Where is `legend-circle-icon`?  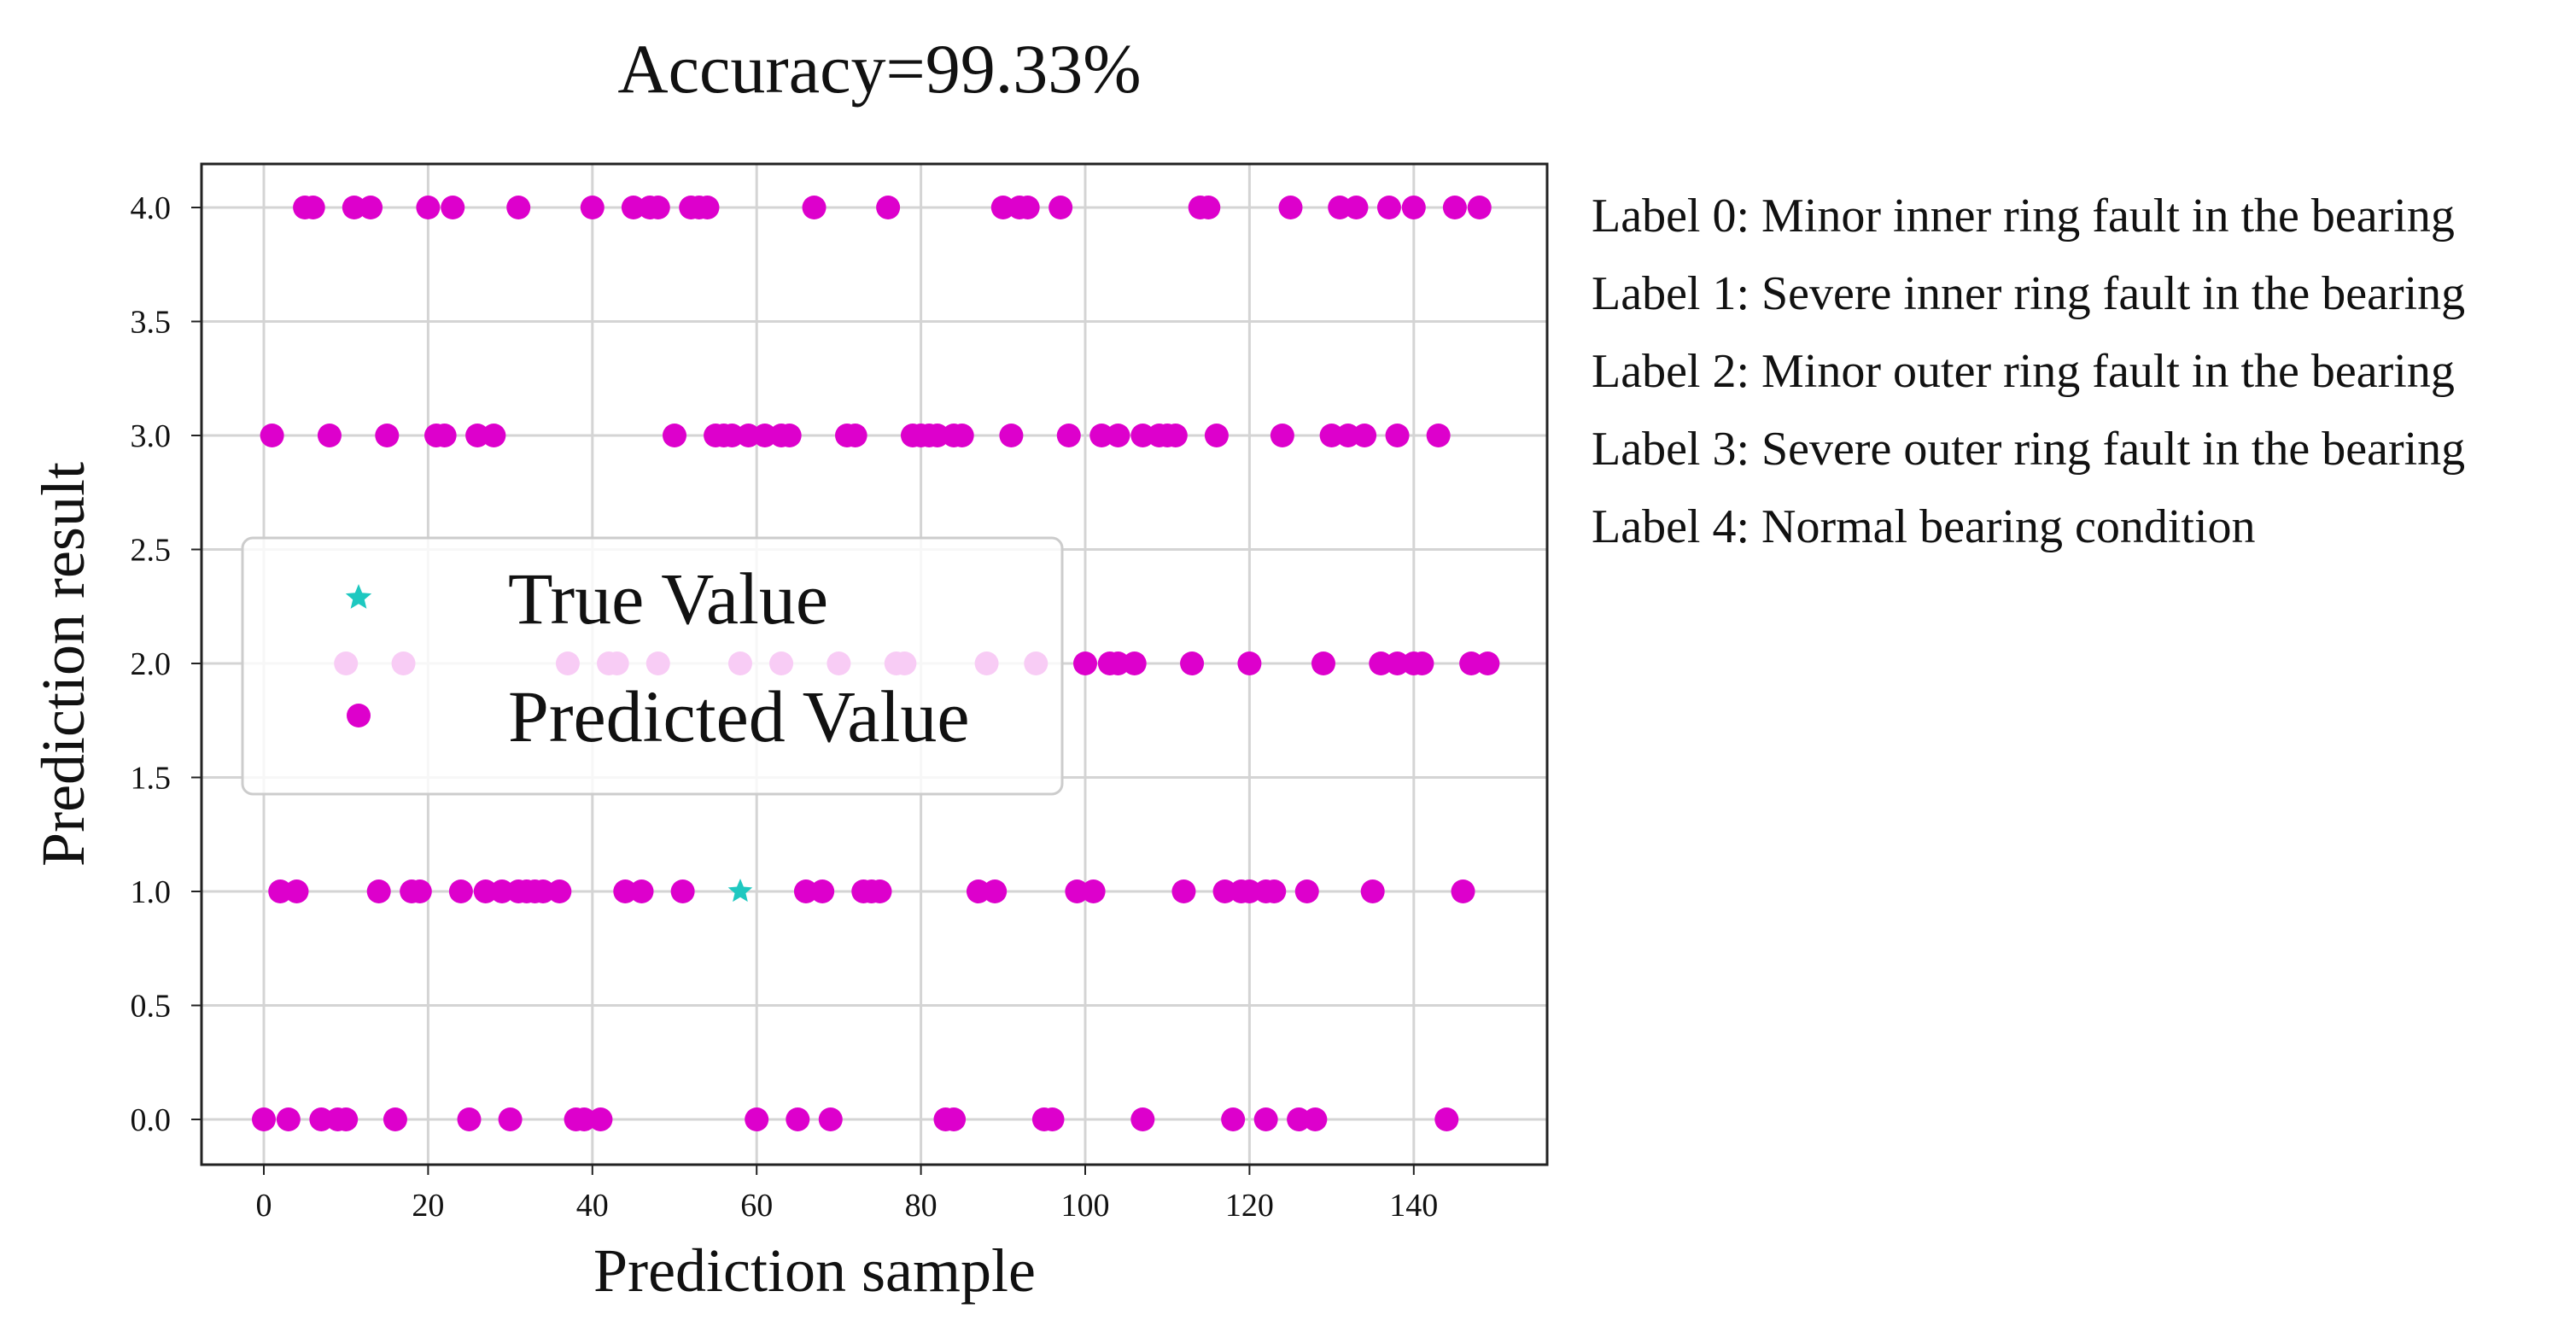
legend-circle-icon is located at coordinates (359, 716).